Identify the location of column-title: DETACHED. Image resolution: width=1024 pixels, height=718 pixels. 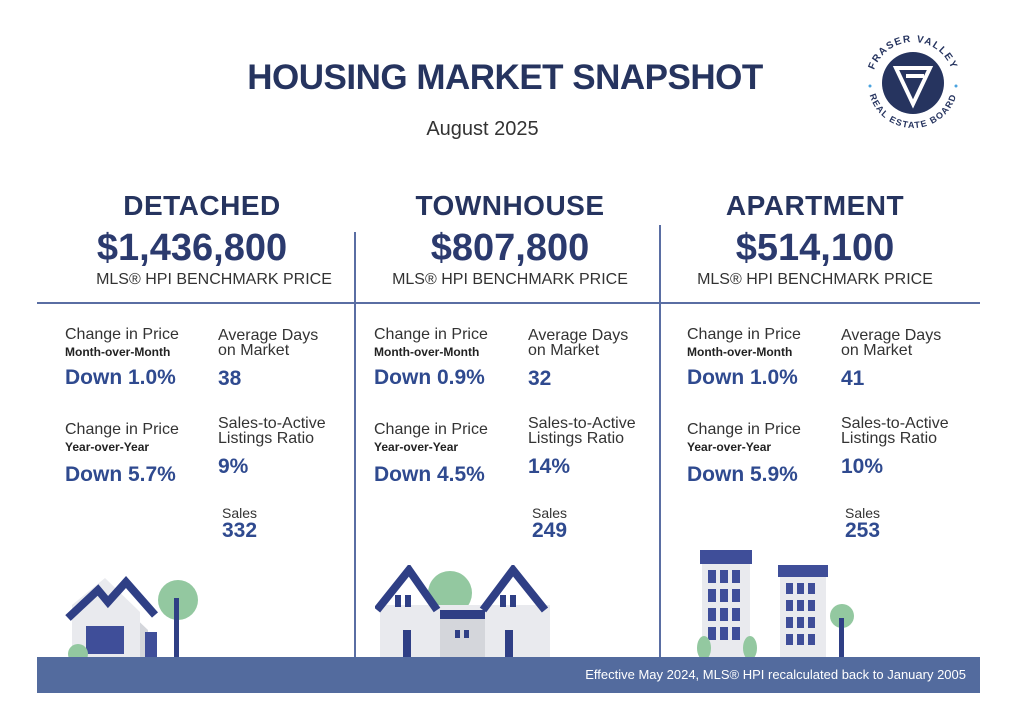
(202, 205).